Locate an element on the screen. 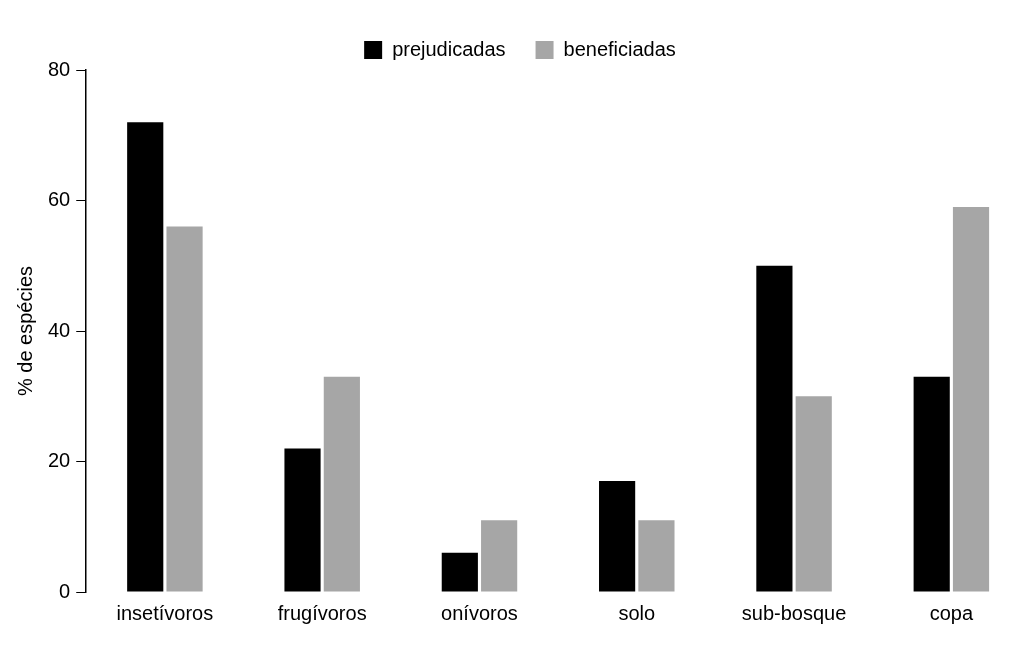  legend-label: beneficiadas is located at coordinates (619, 48).